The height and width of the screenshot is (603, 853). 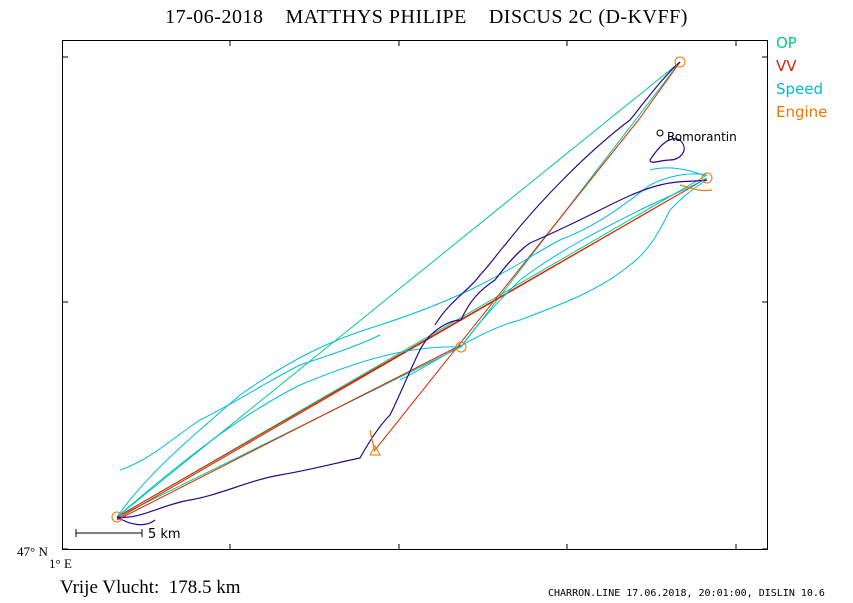 I want to click on legend-vv: VV, so click(x=786, y=66).